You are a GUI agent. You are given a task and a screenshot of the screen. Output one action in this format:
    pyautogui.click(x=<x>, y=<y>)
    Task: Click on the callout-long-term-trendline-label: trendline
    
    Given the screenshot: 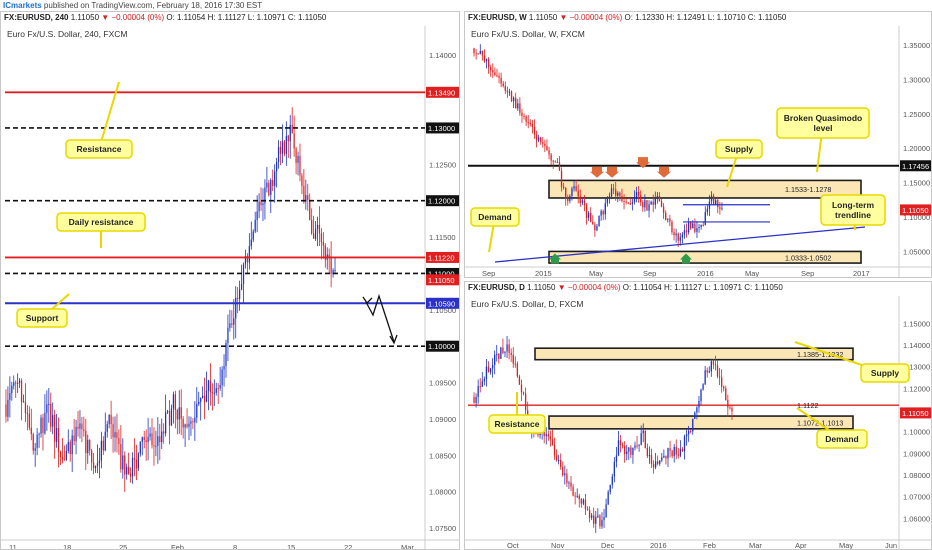 What is the action you would take?
    pyautogui.click(x=853, y=215)
    